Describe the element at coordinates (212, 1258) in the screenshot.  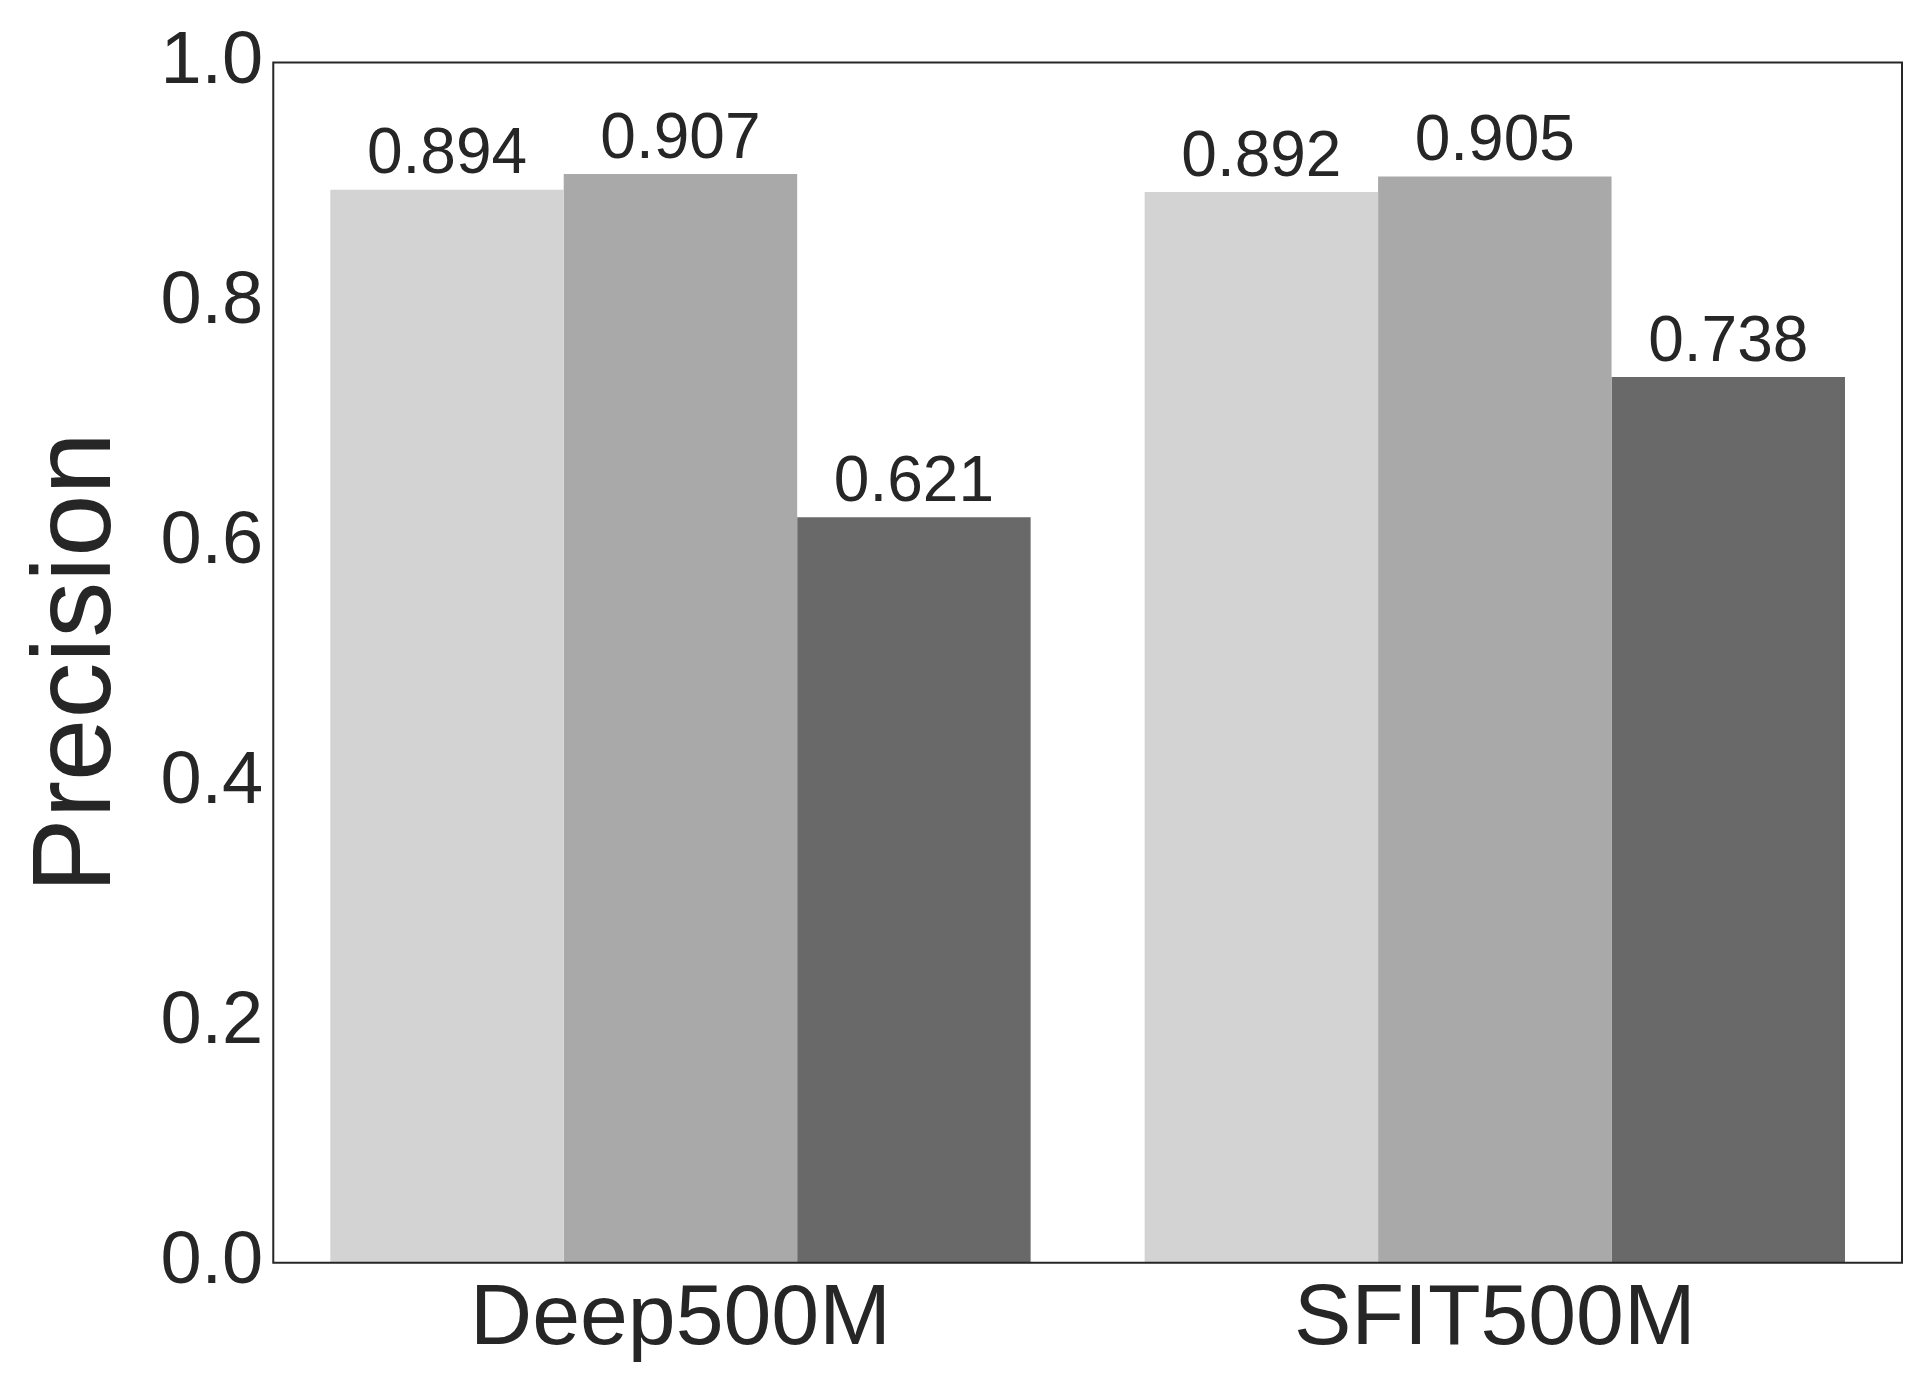
I see `y-tick-label: 0.0` at that location.